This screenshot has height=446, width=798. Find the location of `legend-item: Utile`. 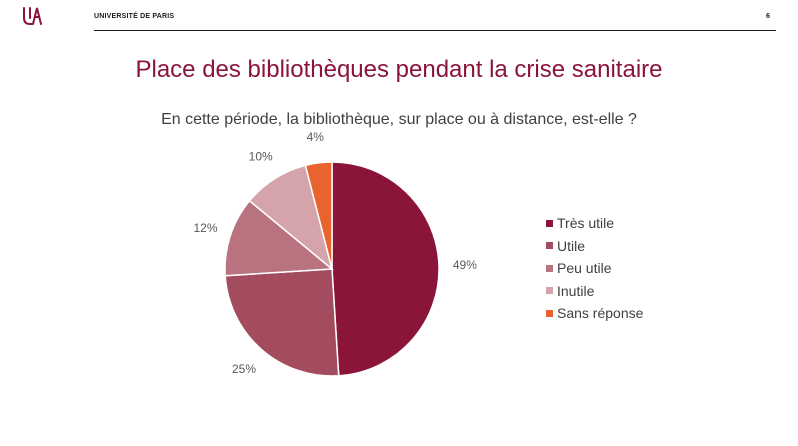

legend-item: Utile is located at coordinates (594, 246).